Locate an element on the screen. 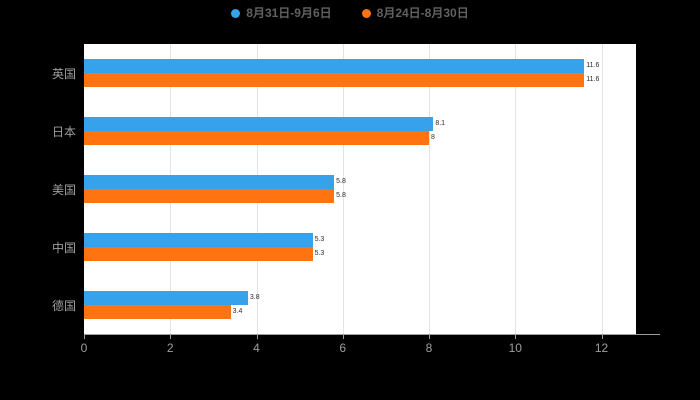 This screenshot has height=400, width=700. bar-value-label: 3.4 is located at coordinates (237, 311).